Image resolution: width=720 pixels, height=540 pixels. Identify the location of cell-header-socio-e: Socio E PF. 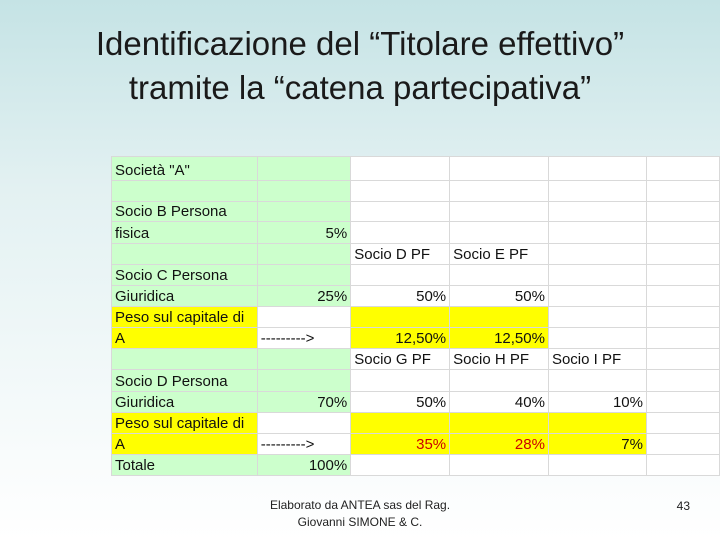
(499, 254).